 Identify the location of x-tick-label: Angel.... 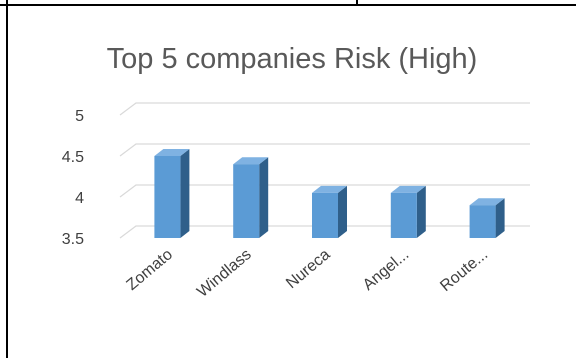
(386, 270).